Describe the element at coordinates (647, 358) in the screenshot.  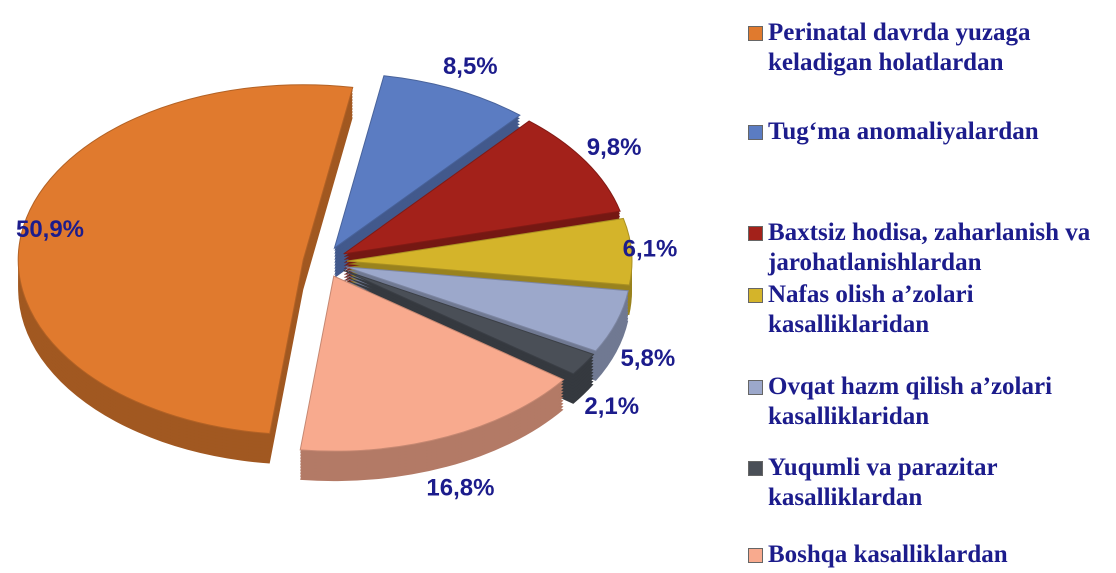
I see `data-label: 5,8%` at that location.